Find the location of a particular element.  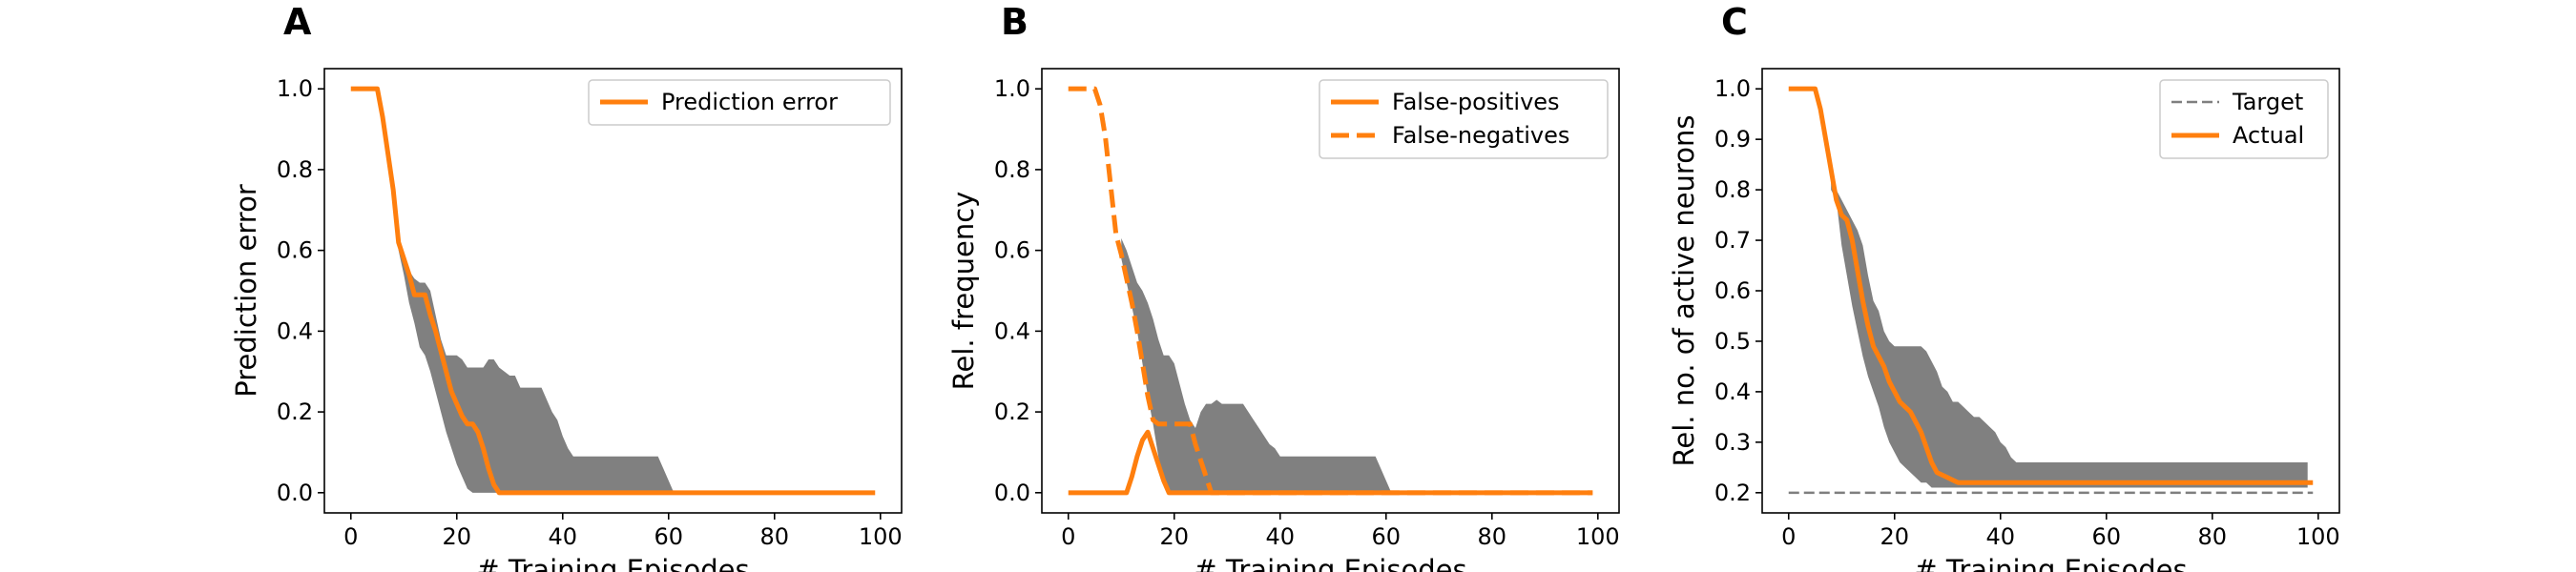

y-axis-label: Rel. frequency is located at coordinates (963, 291).